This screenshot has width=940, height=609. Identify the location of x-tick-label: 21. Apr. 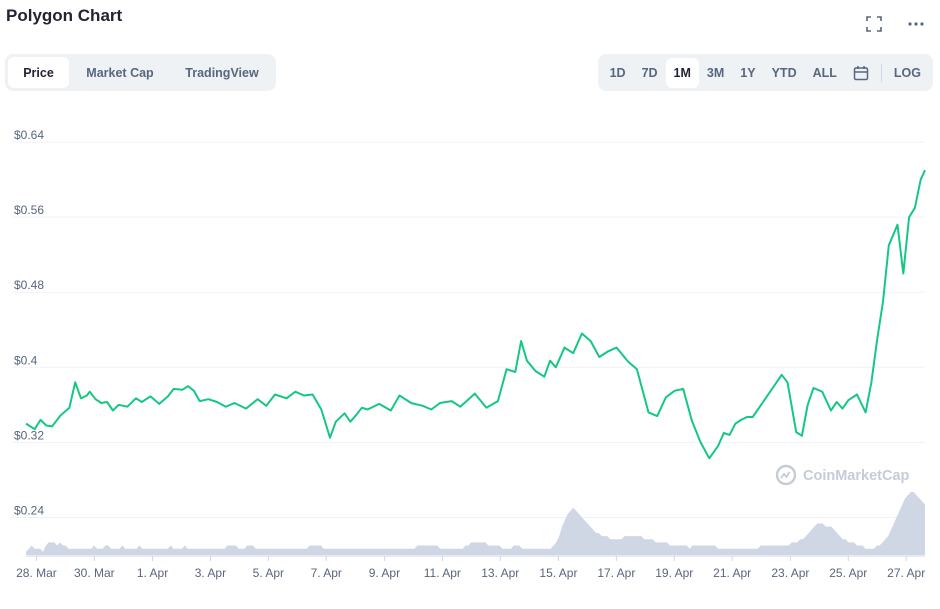
(732, 573).